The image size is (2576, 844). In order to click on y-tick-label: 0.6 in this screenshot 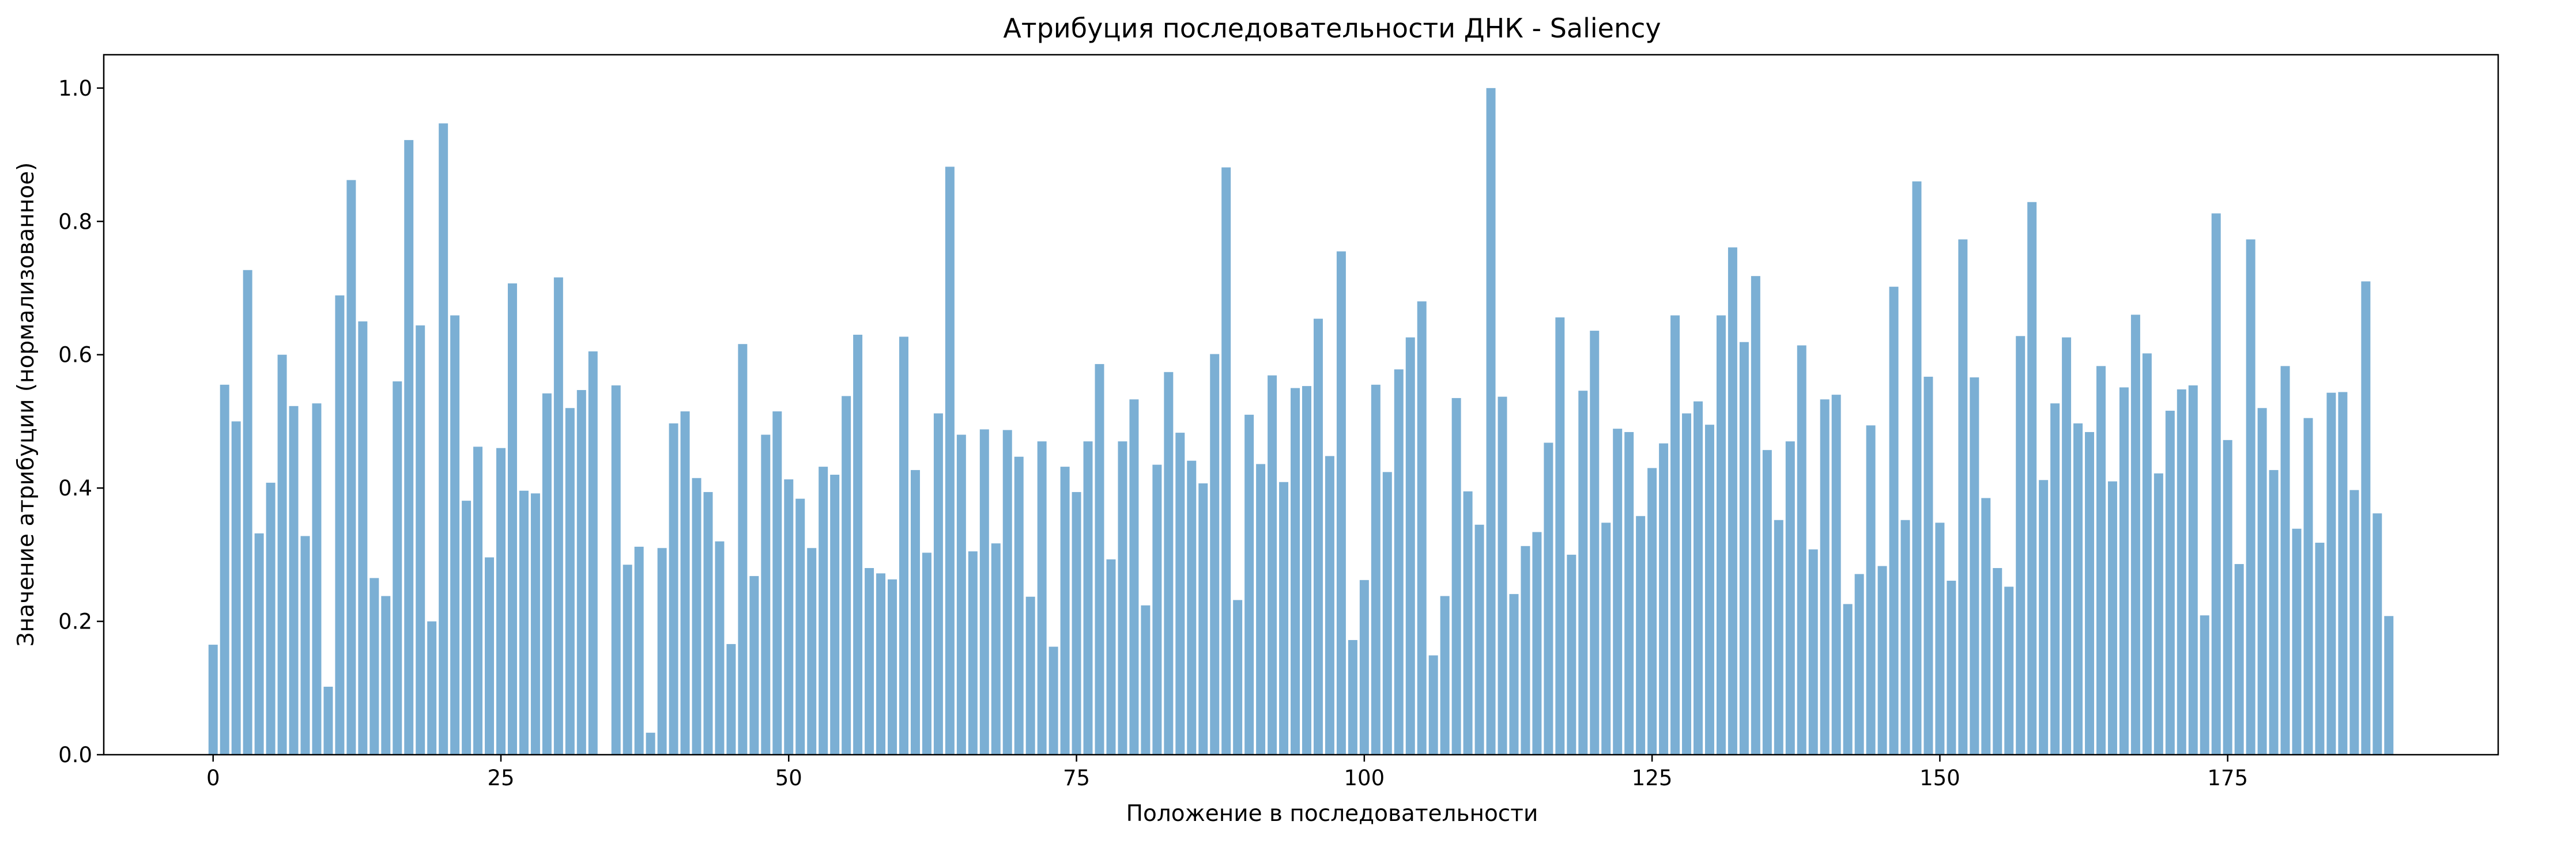, I will do `click(75, 355)`.